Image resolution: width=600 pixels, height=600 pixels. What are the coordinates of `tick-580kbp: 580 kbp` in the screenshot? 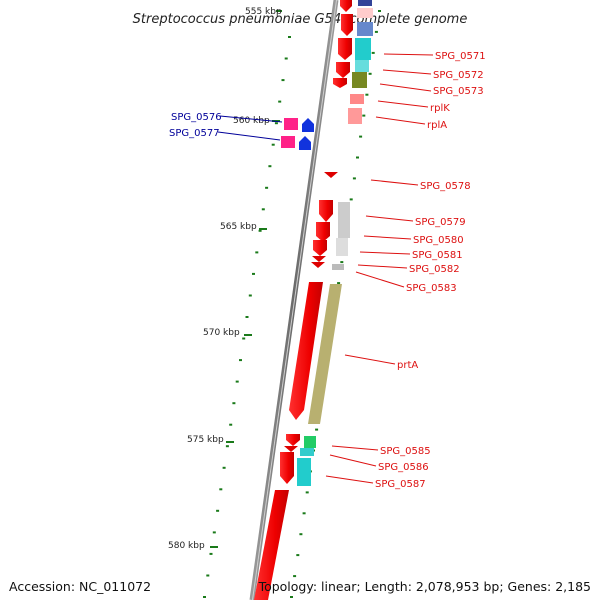 It's located at (193, 546).